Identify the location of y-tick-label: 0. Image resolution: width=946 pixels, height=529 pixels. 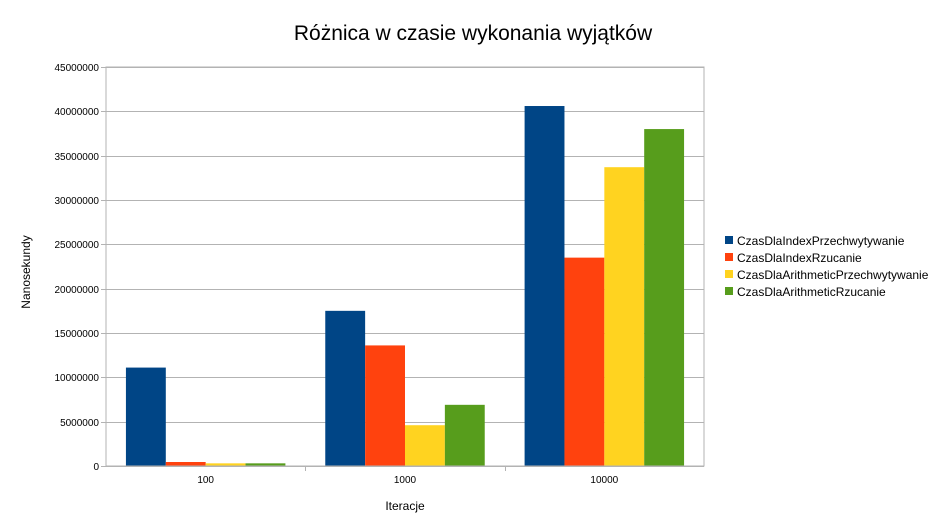
(96, 467).